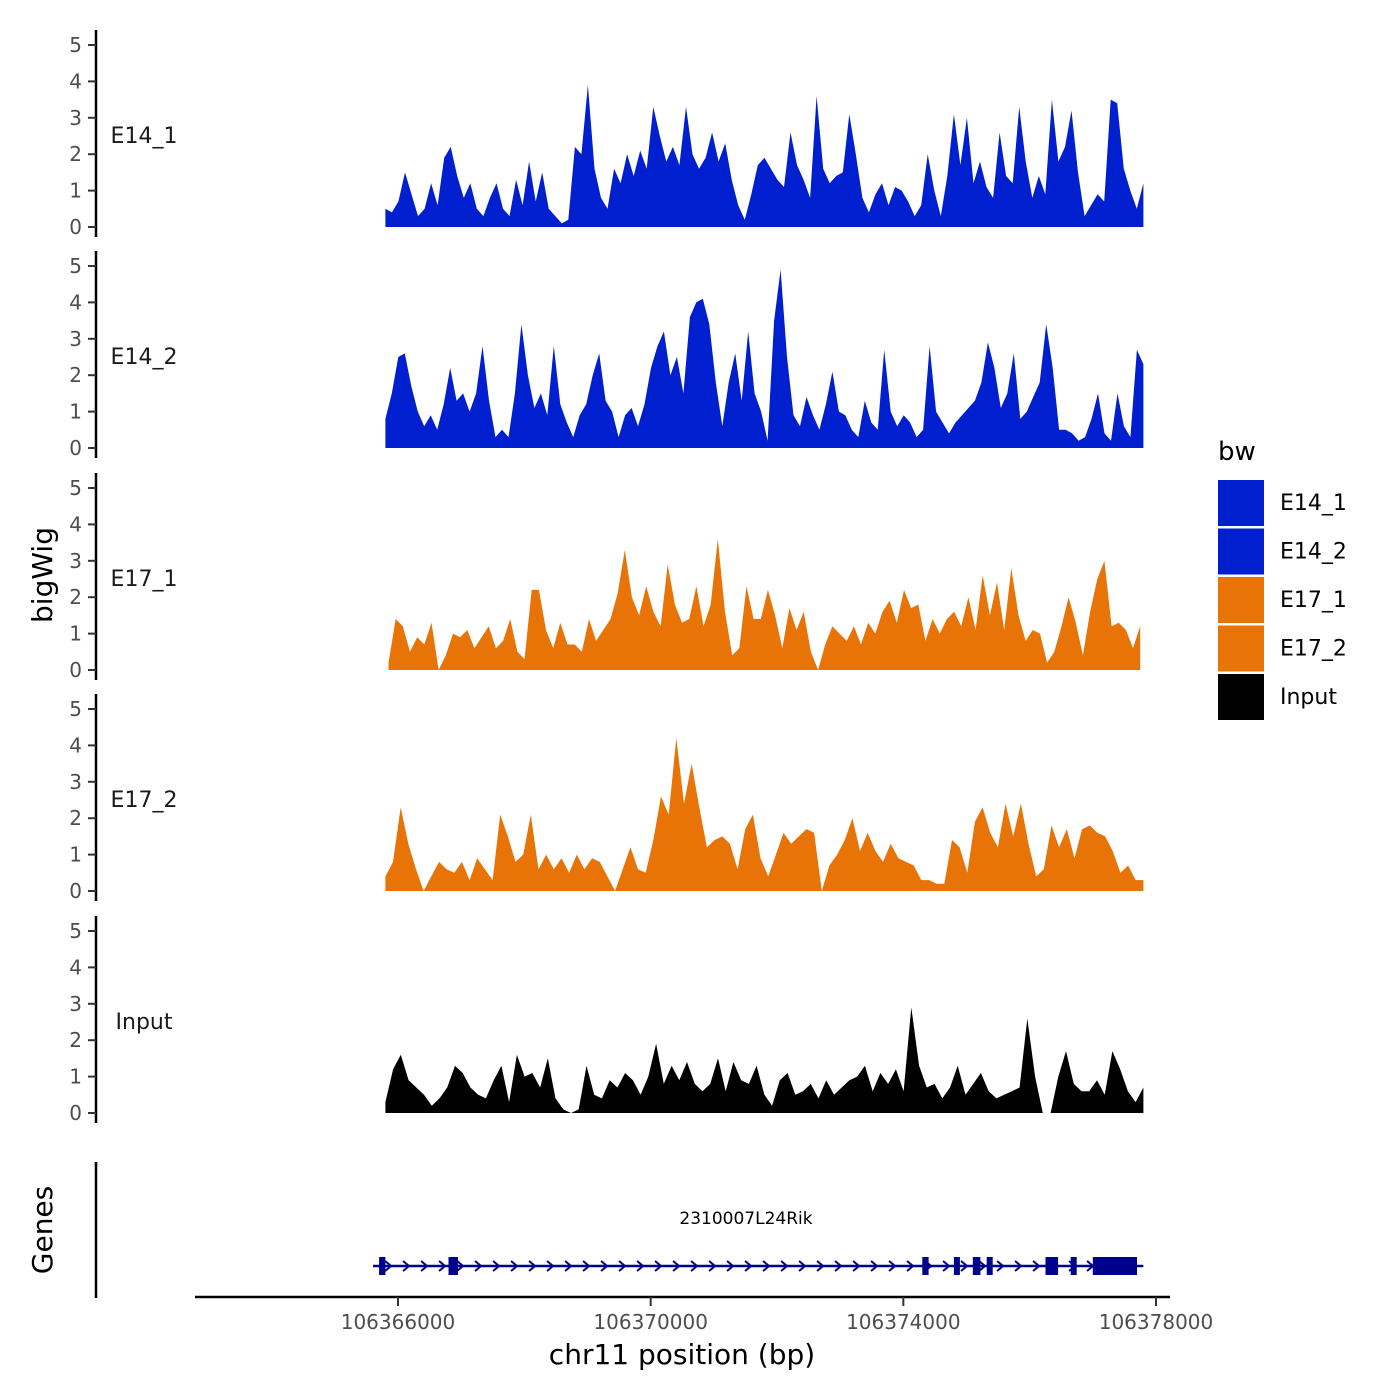 The width and height of the screenshot is (1400, 1400). I want to click on track-label: E17_1, so click(144, 579).